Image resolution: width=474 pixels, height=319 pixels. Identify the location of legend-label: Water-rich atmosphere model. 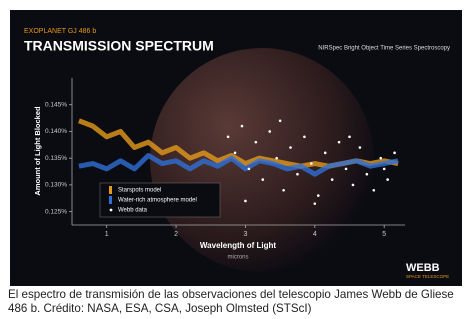
(157, 201).